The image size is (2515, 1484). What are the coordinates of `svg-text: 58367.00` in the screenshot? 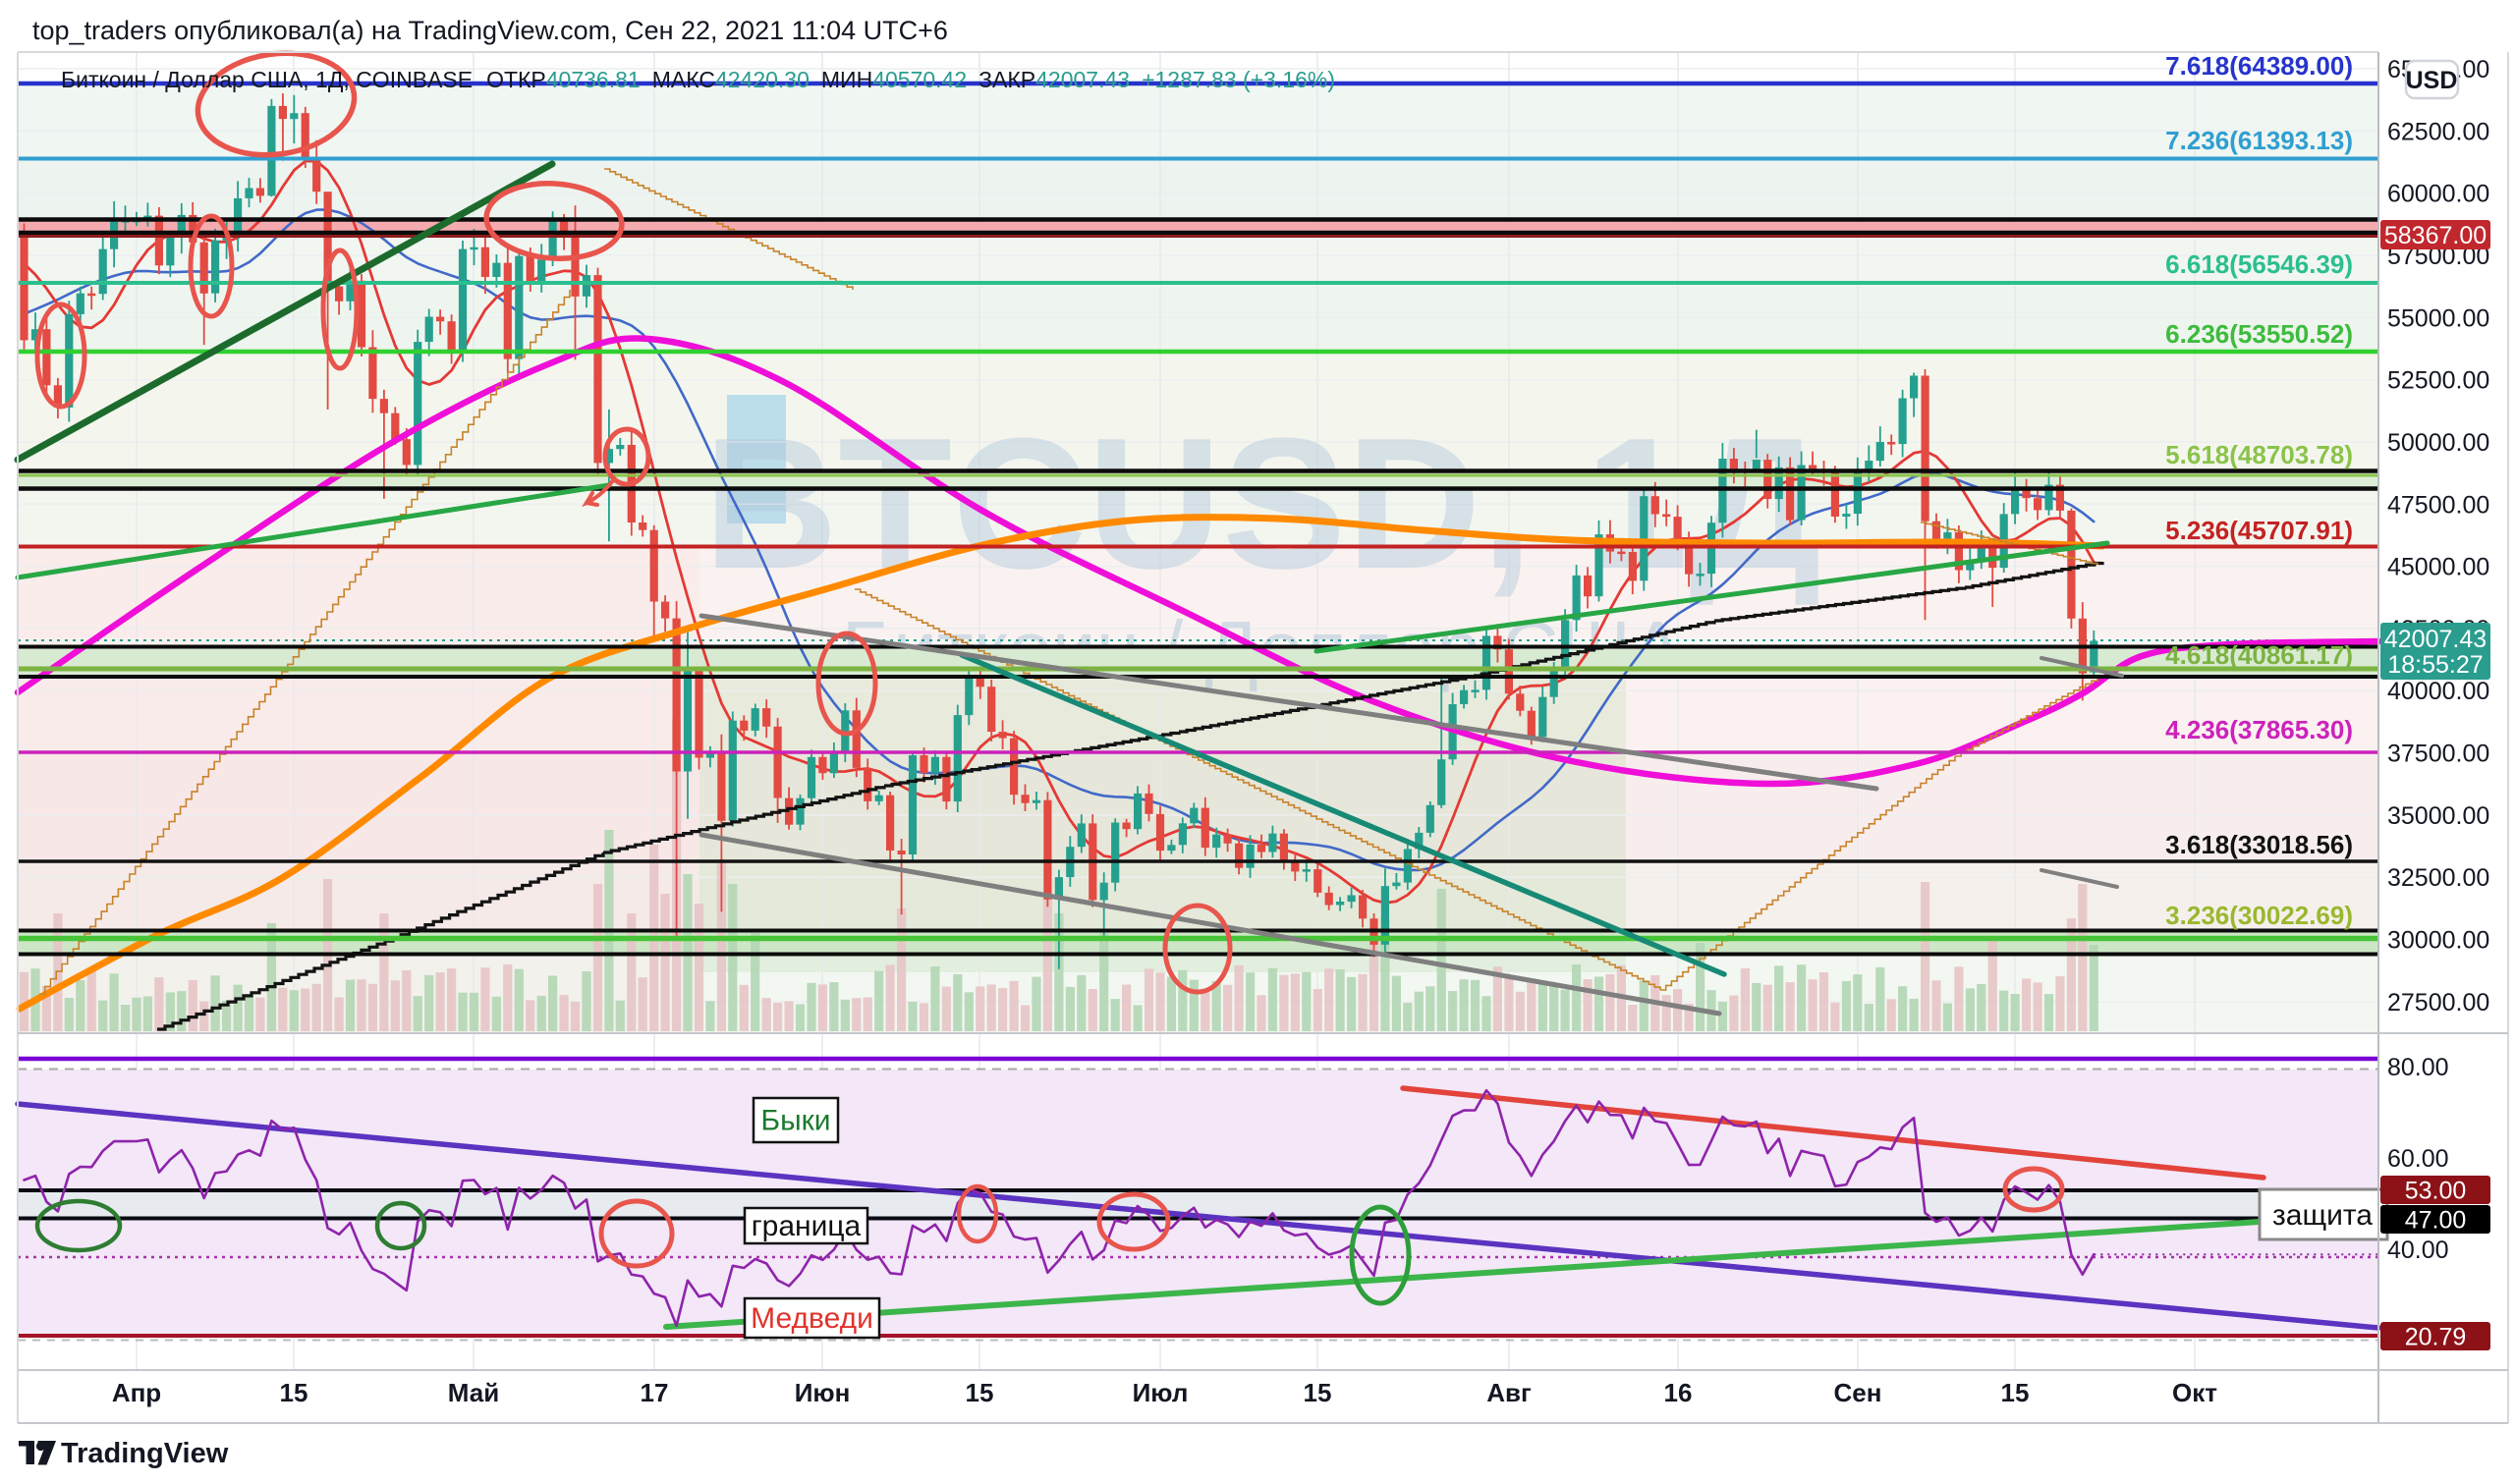 It's located at (2435, 235).